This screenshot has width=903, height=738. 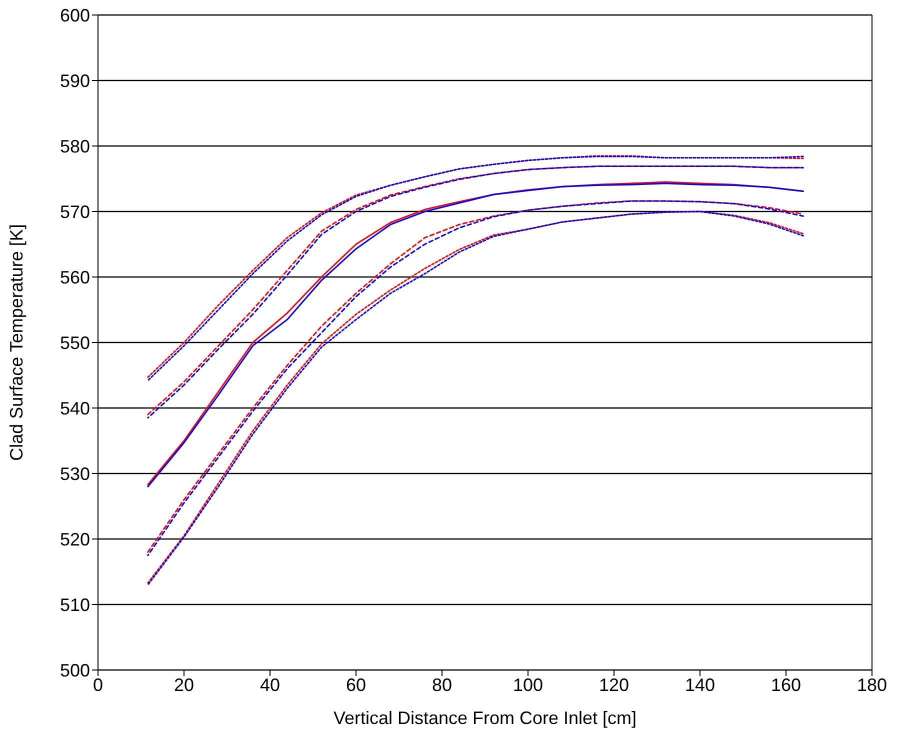 What do you see at coordinates (528, 684) in the screenshot?
I see `x-tick-label: 100` at bounding box center [528, 684].